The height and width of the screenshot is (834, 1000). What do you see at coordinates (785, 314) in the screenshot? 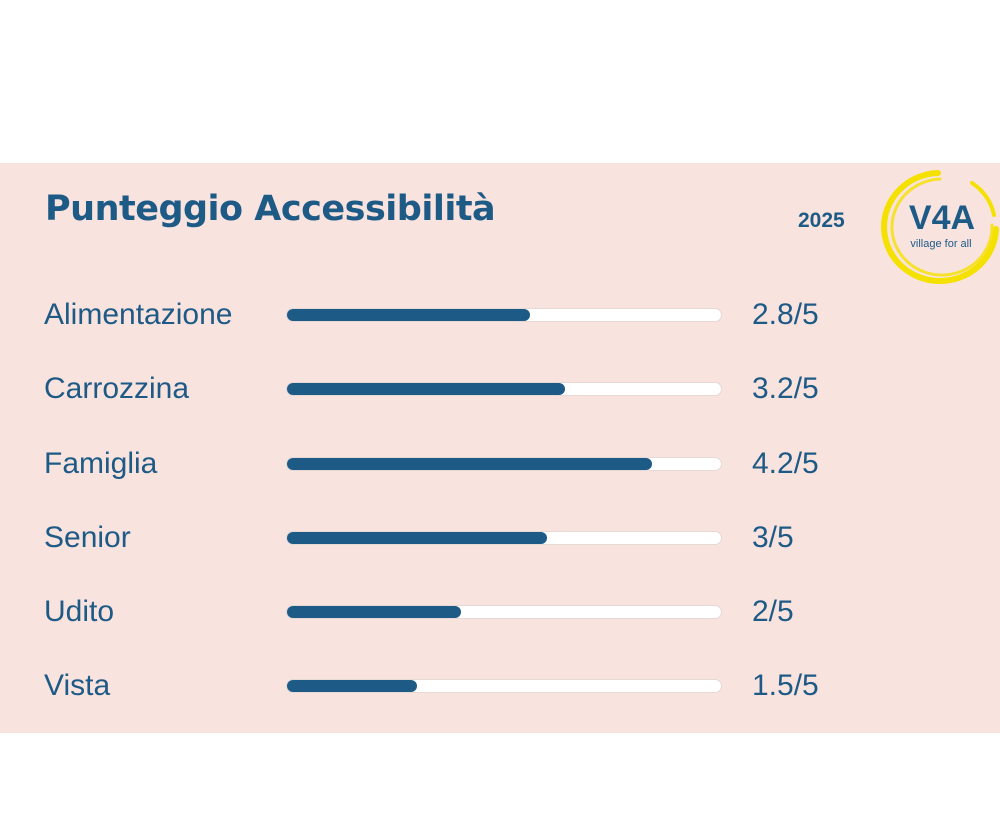
I see `score-value: 2.8/5` at bounding box center [785, 314].